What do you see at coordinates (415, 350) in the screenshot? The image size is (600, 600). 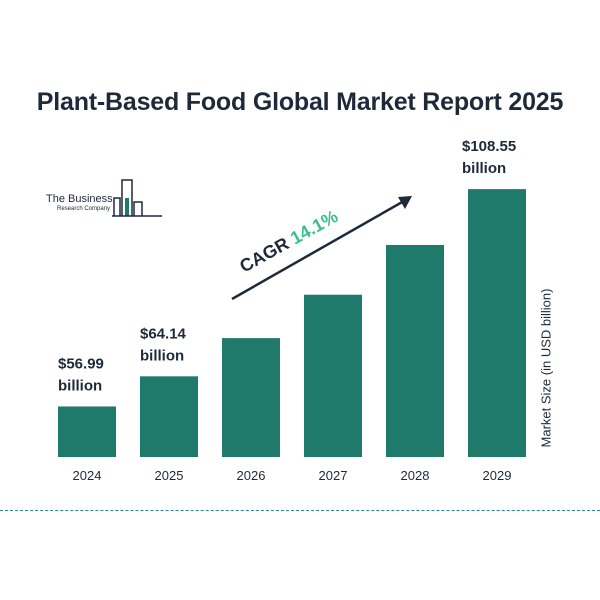 I see `bar-2028` at bounding box center [415, 350].